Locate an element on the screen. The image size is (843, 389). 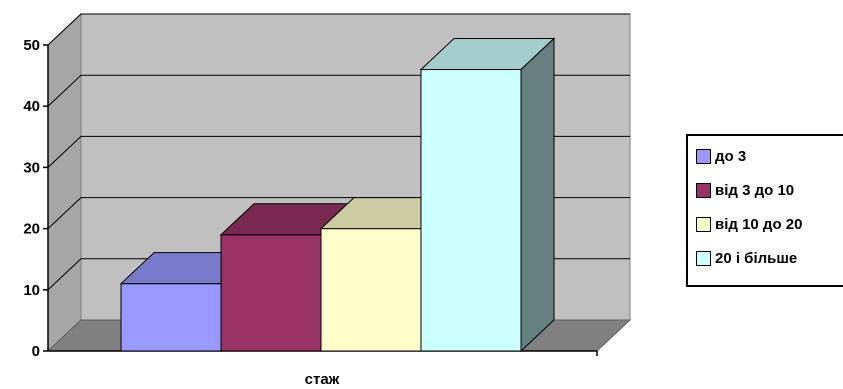
legend-item: від 3 до 10 is located at coordinates (745, 190).